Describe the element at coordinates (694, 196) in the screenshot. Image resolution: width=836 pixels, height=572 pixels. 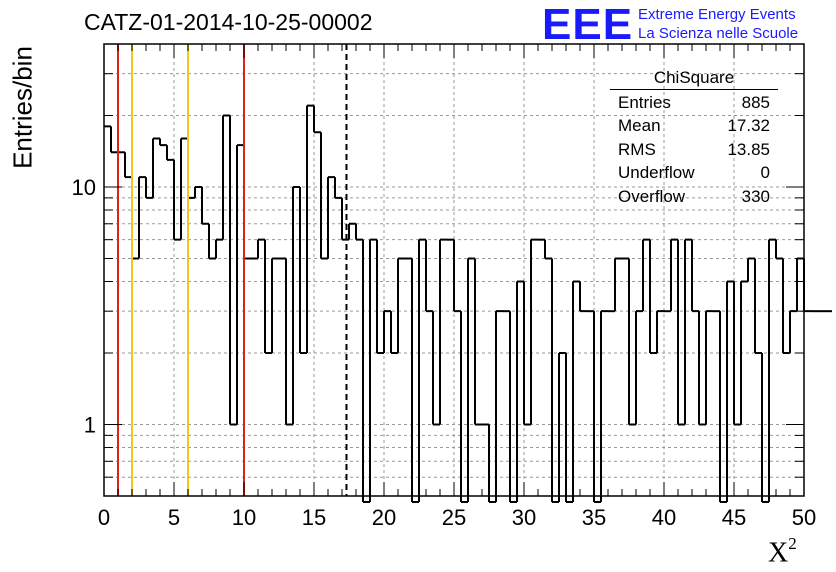
I see `stat-row-overflow: Overflow 330` at that location.